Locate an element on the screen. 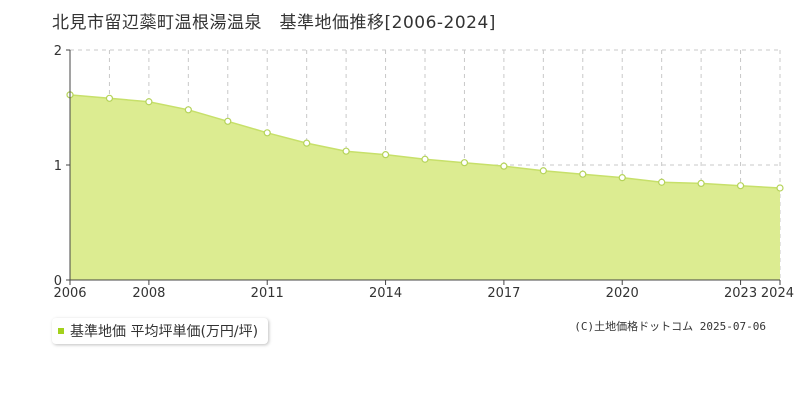 The width and height of the screenshot is (800, 400). y-tick-label: 0 is located at coordinates (58, 281).